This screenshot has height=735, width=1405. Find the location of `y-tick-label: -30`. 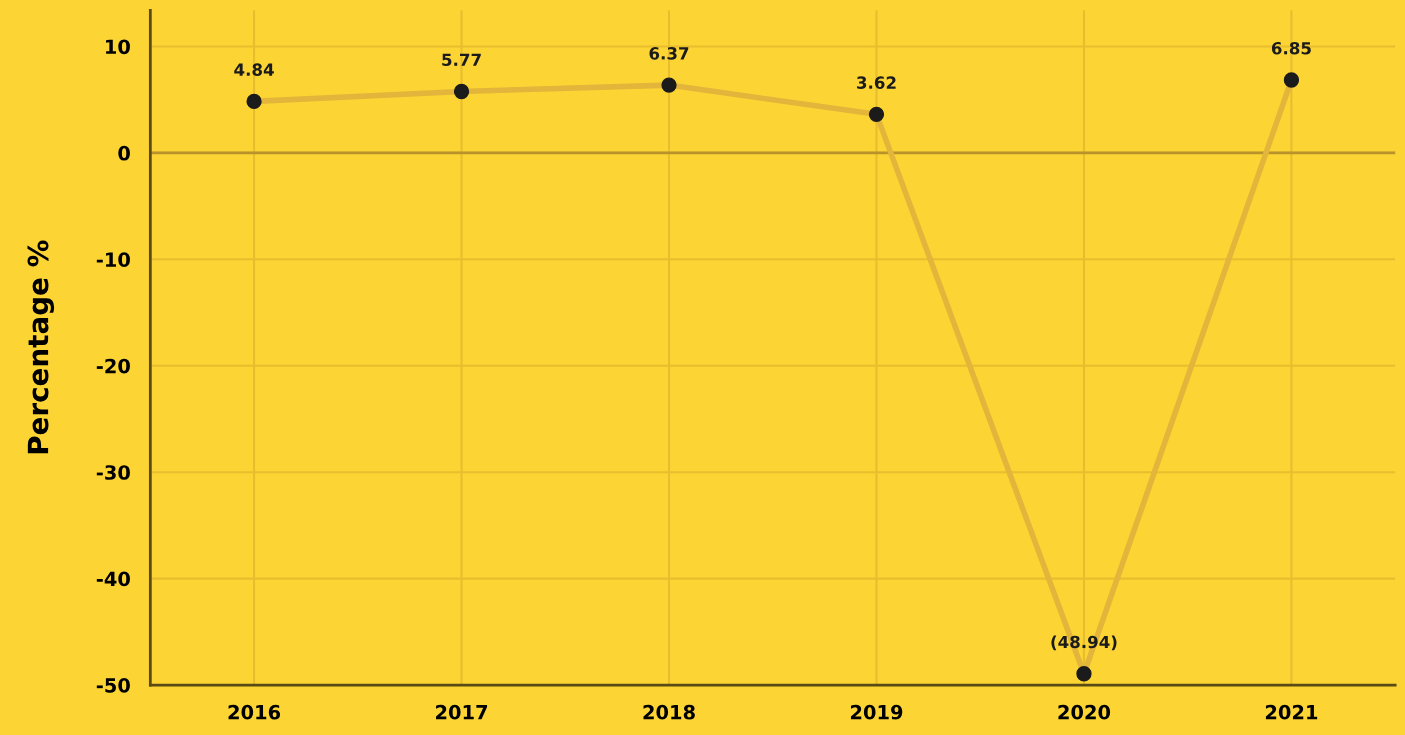

y-tick-label: -30 is located at coordinates (113, 472).